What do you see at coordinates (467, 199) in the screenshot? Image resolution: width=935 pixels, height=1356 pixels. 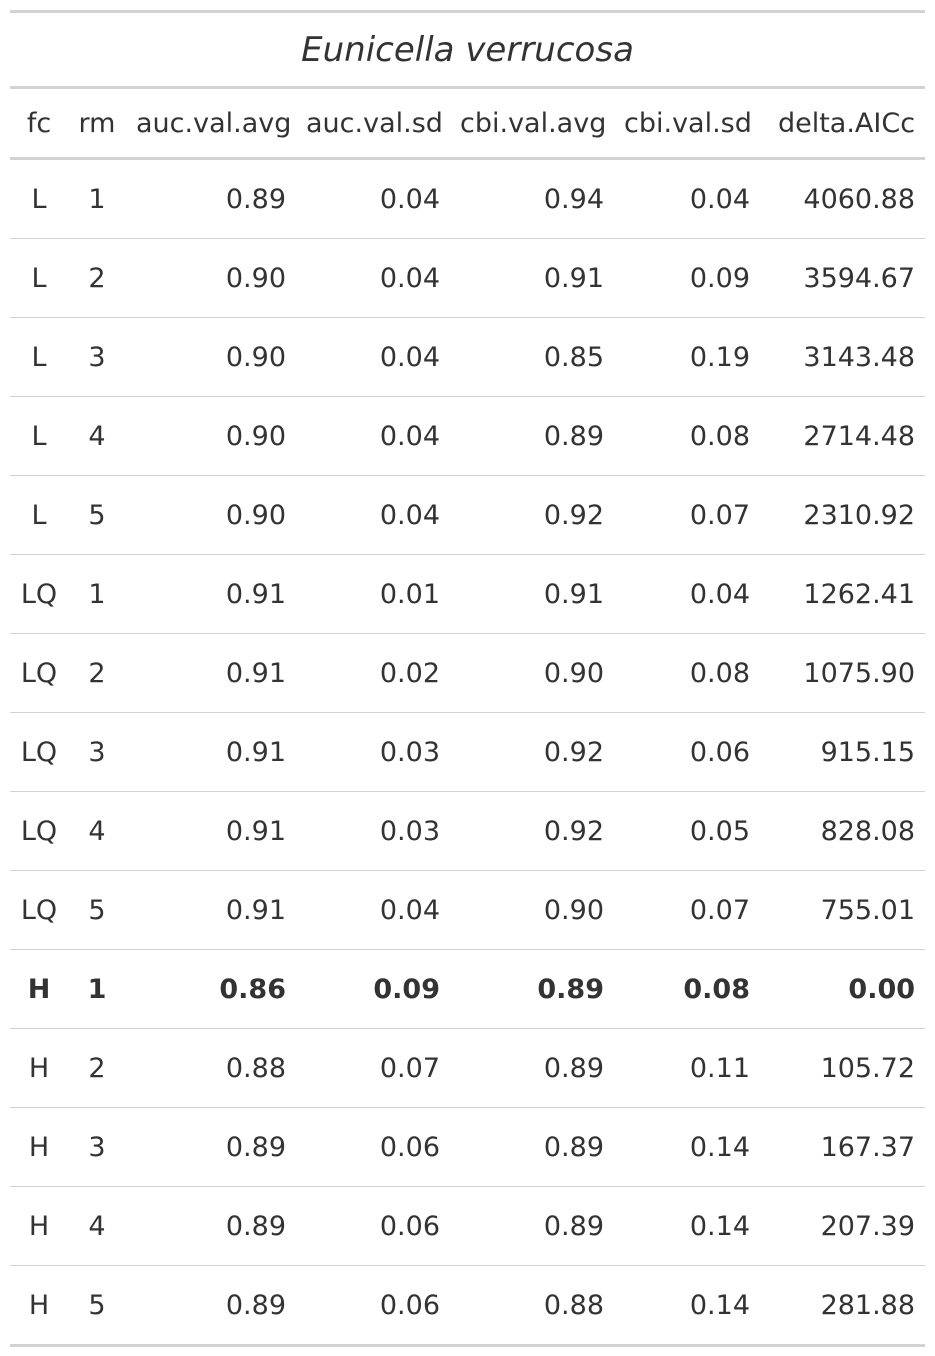 I see `table-row: L 1 0.89 0.04 0.94 0.04 4060.88` at bounding box center [467, 199].